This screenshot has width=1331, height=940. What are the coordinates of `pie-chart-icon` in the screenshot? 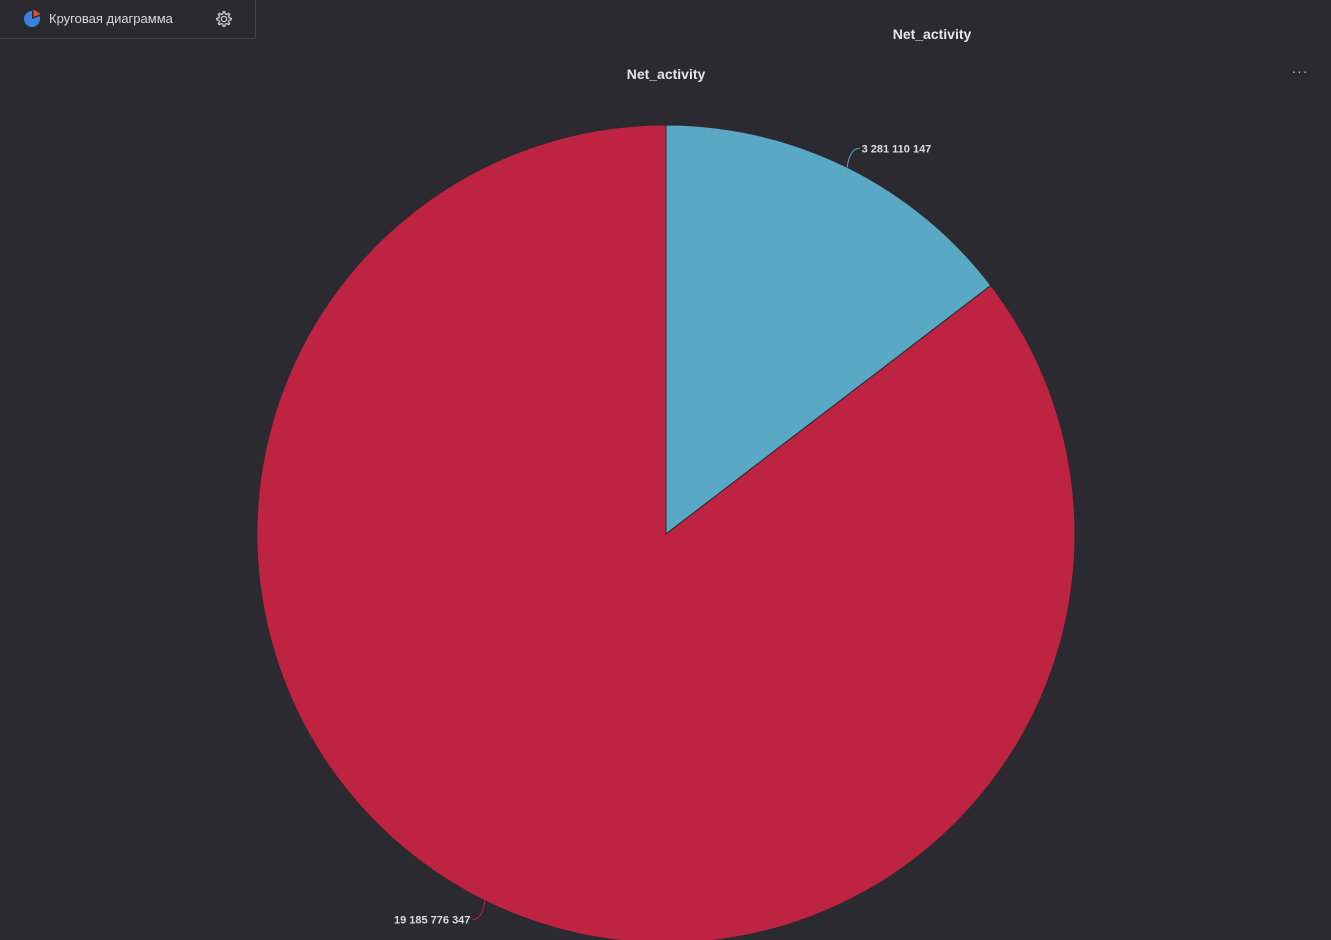 It's located at (32, 18).